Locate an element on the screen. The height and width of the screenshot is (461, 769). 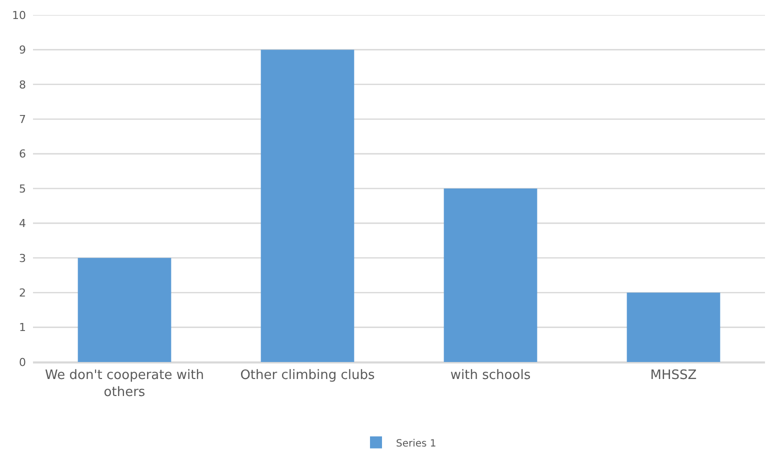
x-tick-label: MHSSZ is located at coordinates (673, 375).